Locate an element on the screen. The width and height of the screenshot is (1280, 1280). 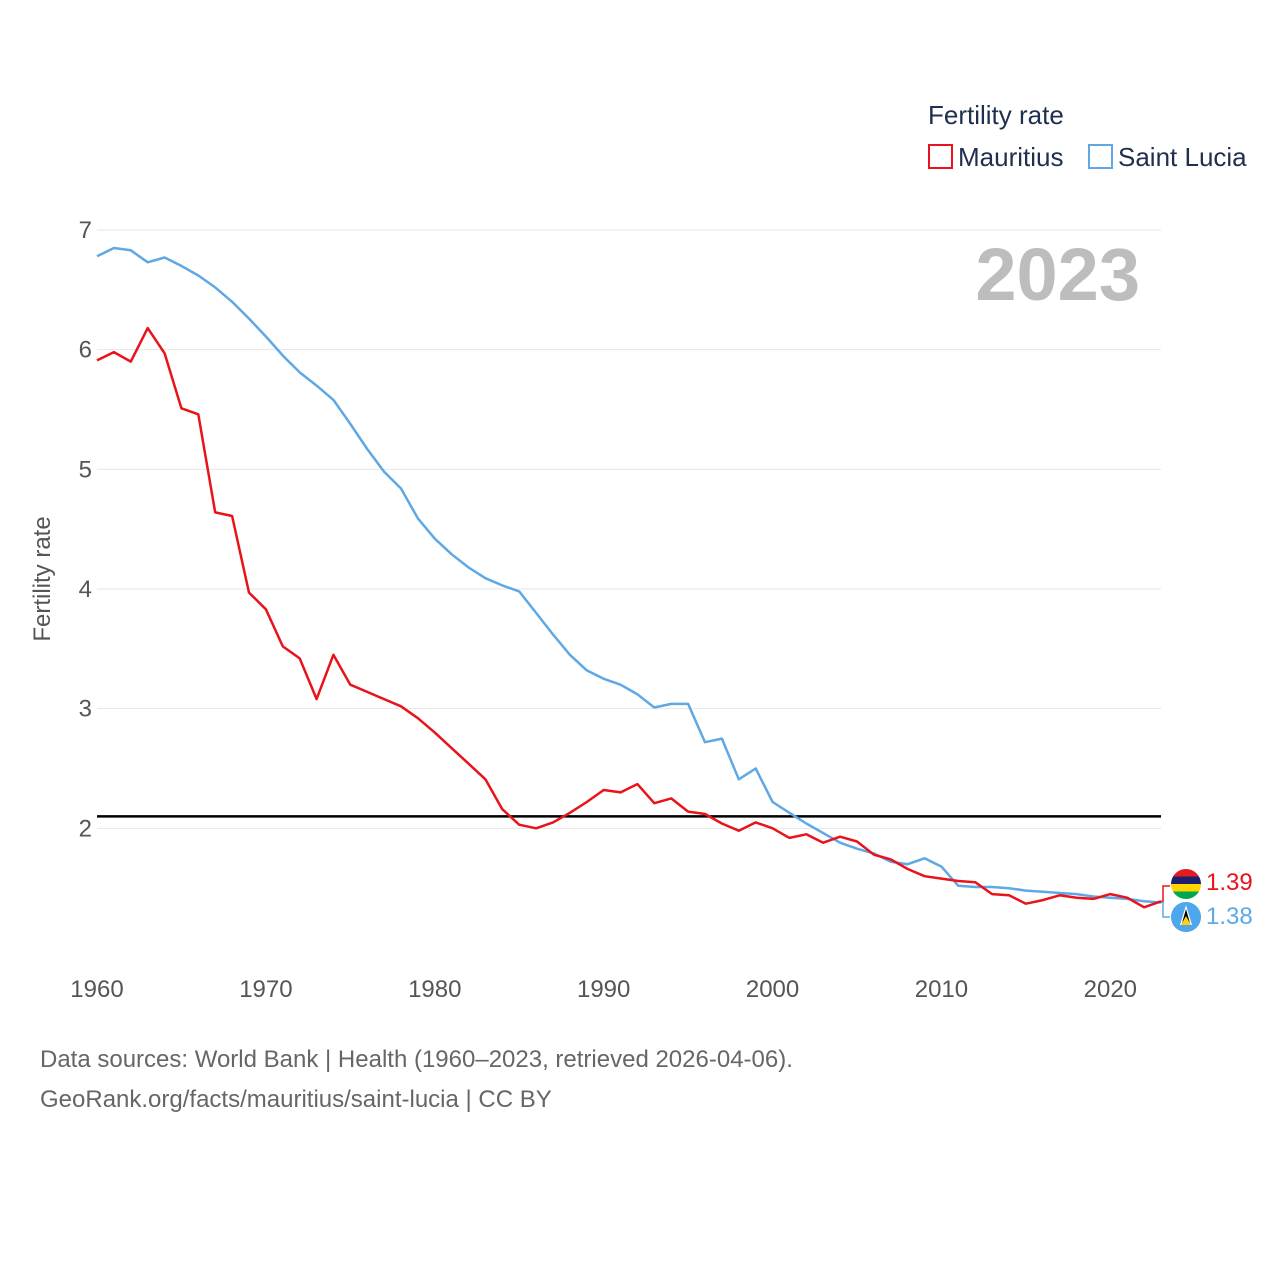
x-tick-label: 1990 is located at coordinates (603, 989).